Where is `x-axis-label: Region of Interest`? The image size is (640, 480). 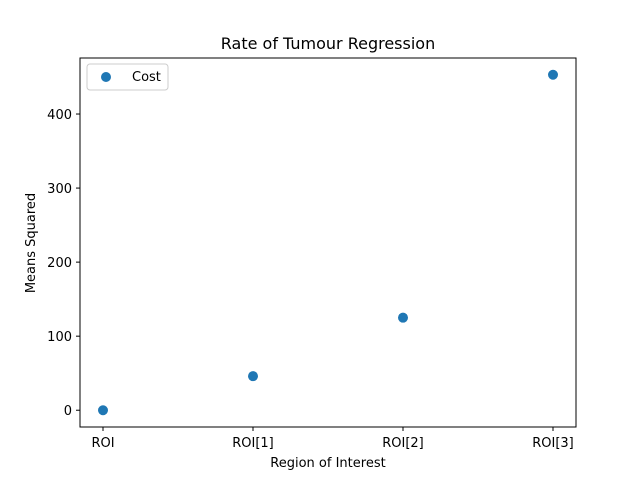
x-axis-label: Region of Interest is located at coordinates (327, 463).